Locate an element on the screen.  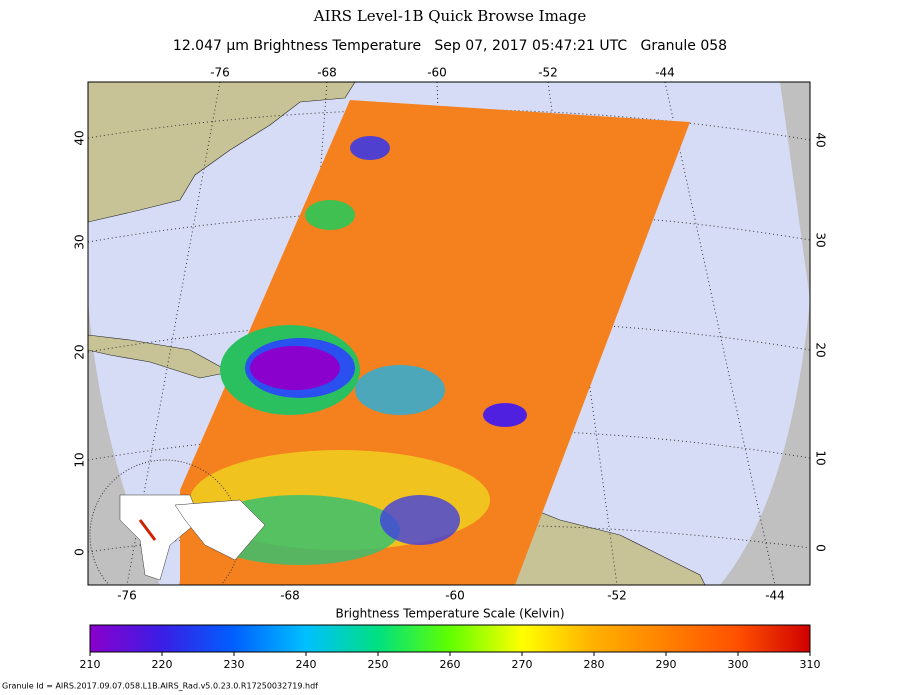
colorbar-tick-label: 220 is located at coordinates (162, 664).